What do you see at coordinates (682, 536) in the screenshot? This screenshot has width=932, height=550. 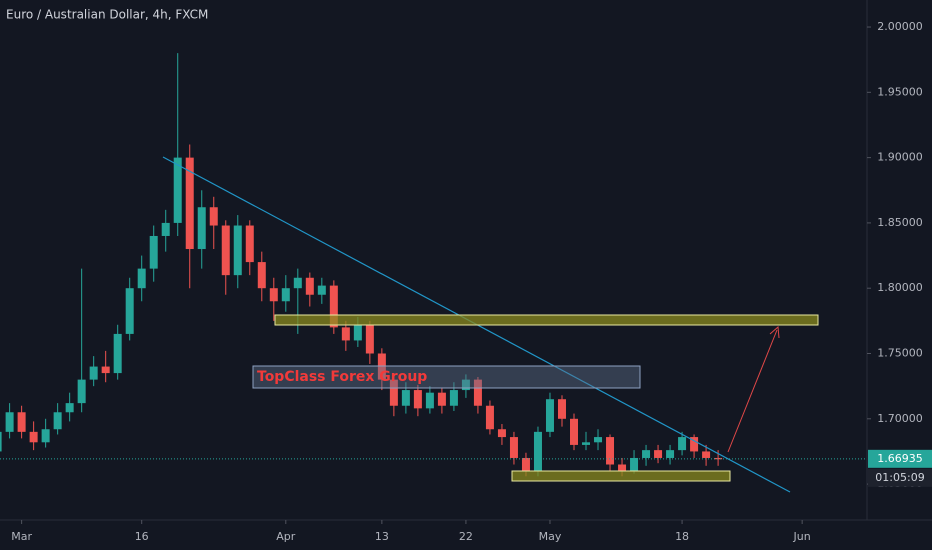 I see `x-tick-label: 18` at bounding box center [682, 536].